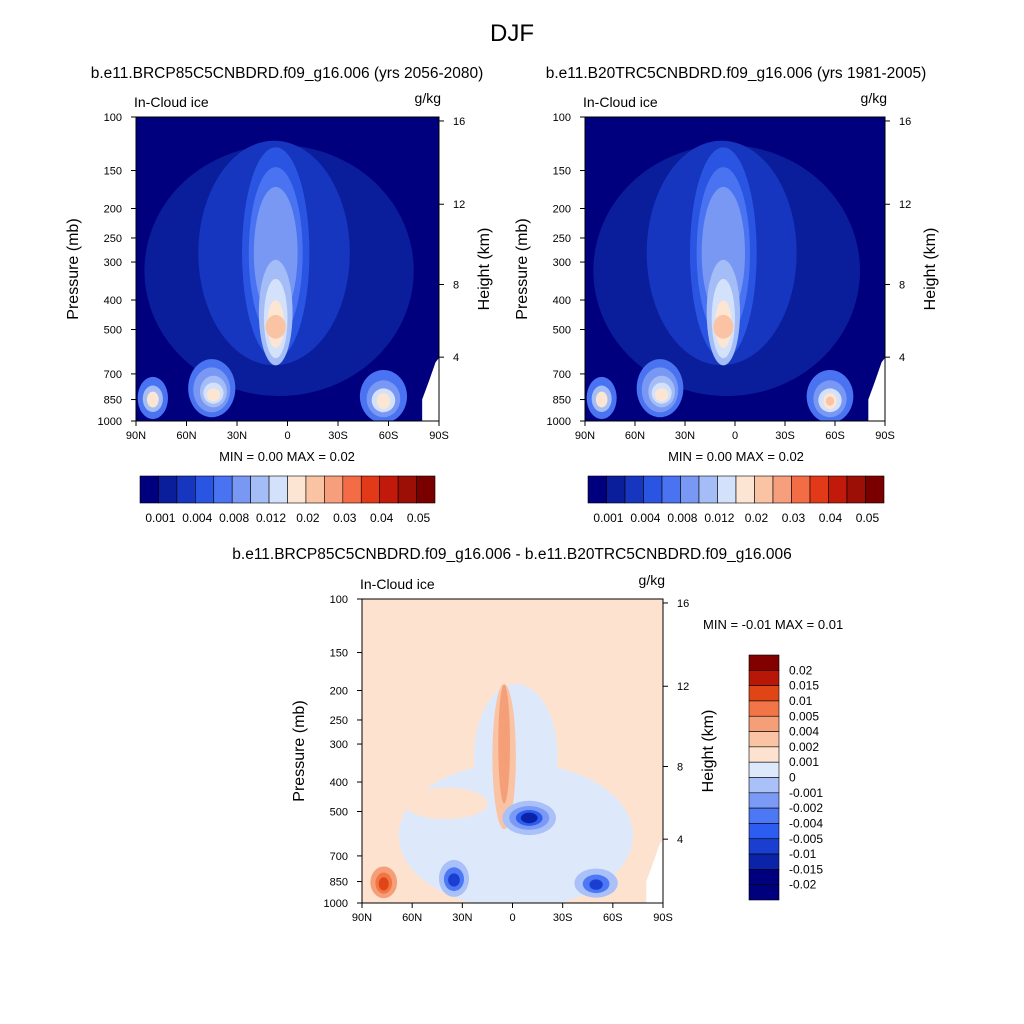 Image resolution: width=1024 pixels, height=1024 pixels. What do you see at coordinates (445, 803) in the screenshot?
I see `positive-patch` at bounding box center [445, 803].